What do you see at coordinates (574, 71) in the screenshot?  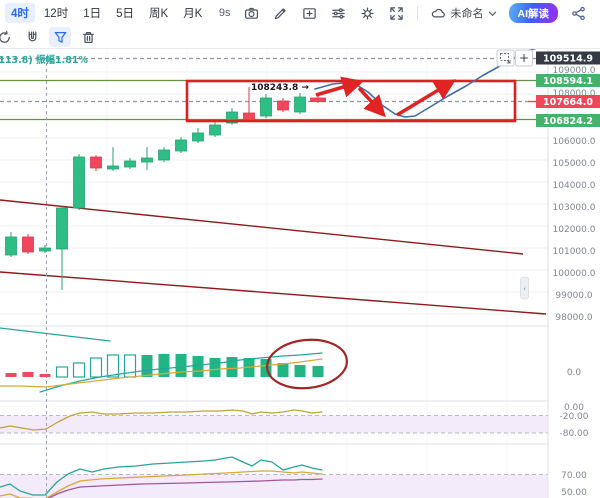 I see `axis-label: 109000.0` at bounding box center [574, 71].